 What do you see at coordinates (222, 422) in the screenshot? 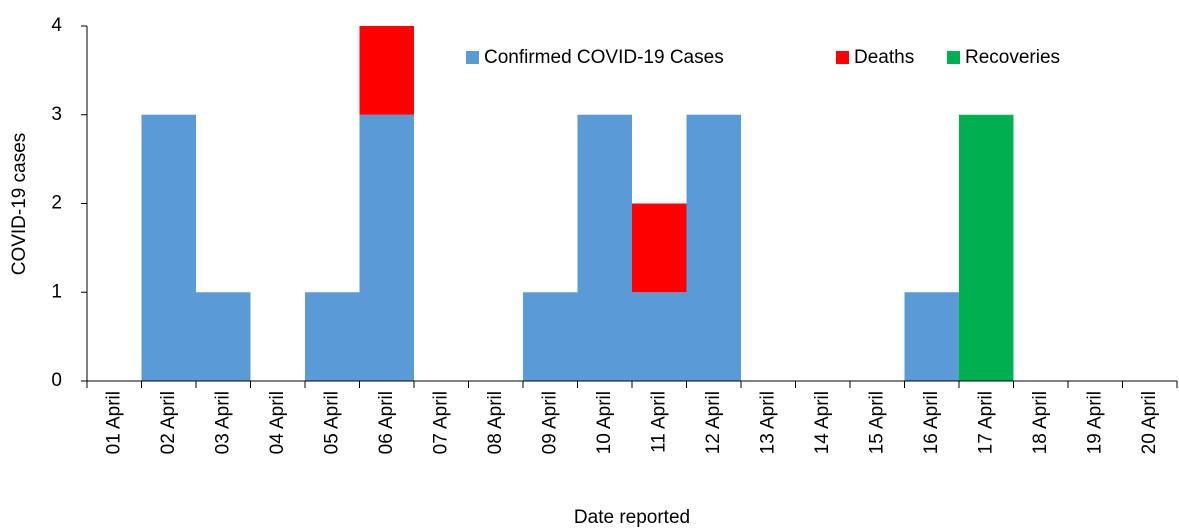
I see `x-tick-label: 03 April` at bounding box center [222, 422].